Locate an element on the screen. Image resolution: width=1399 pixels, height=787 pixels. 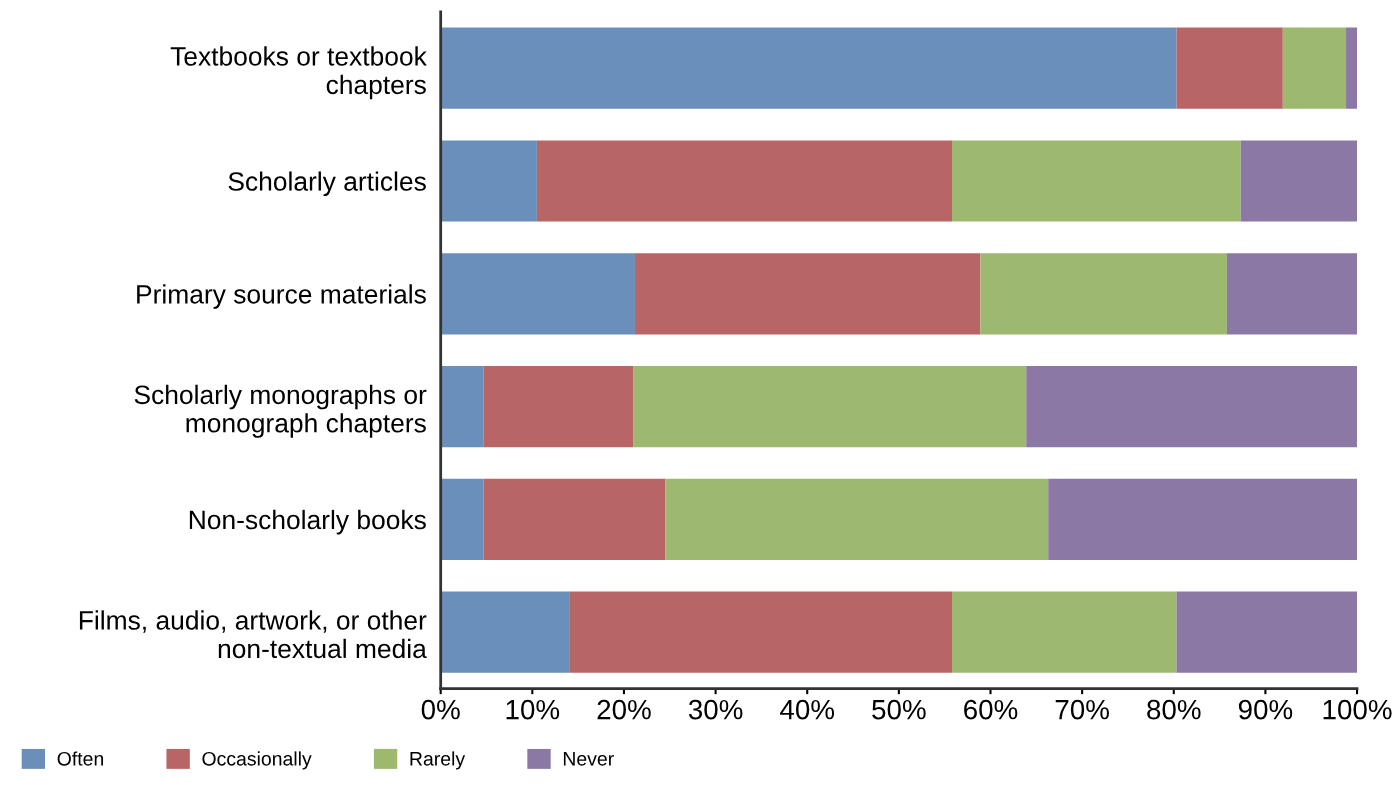
y-tick-label: Scholarly articles is located at coordinates (327, 184).